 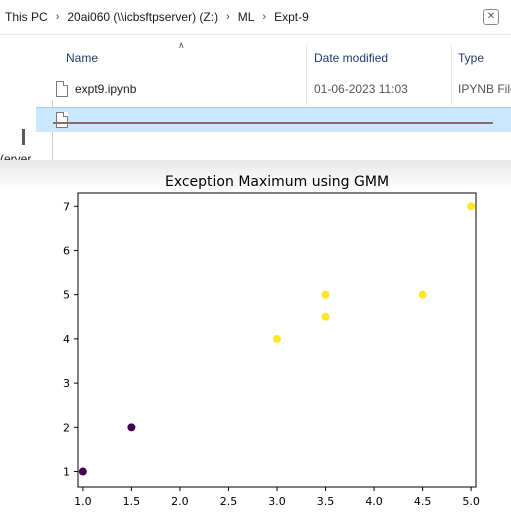 I want to click on x-tick-label: 4.5, so click(x=423, y=501).